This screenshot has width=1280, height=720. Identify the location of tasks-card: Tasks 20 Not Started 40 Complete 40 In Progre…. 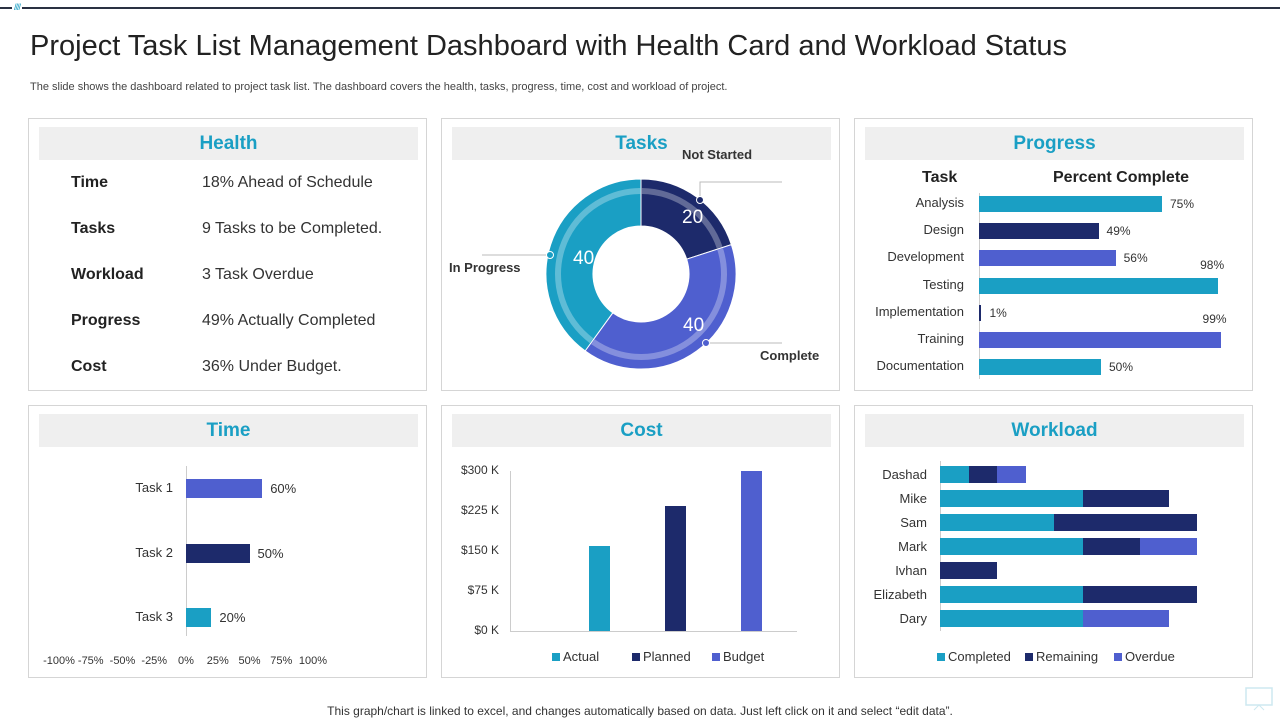
(640, 254).